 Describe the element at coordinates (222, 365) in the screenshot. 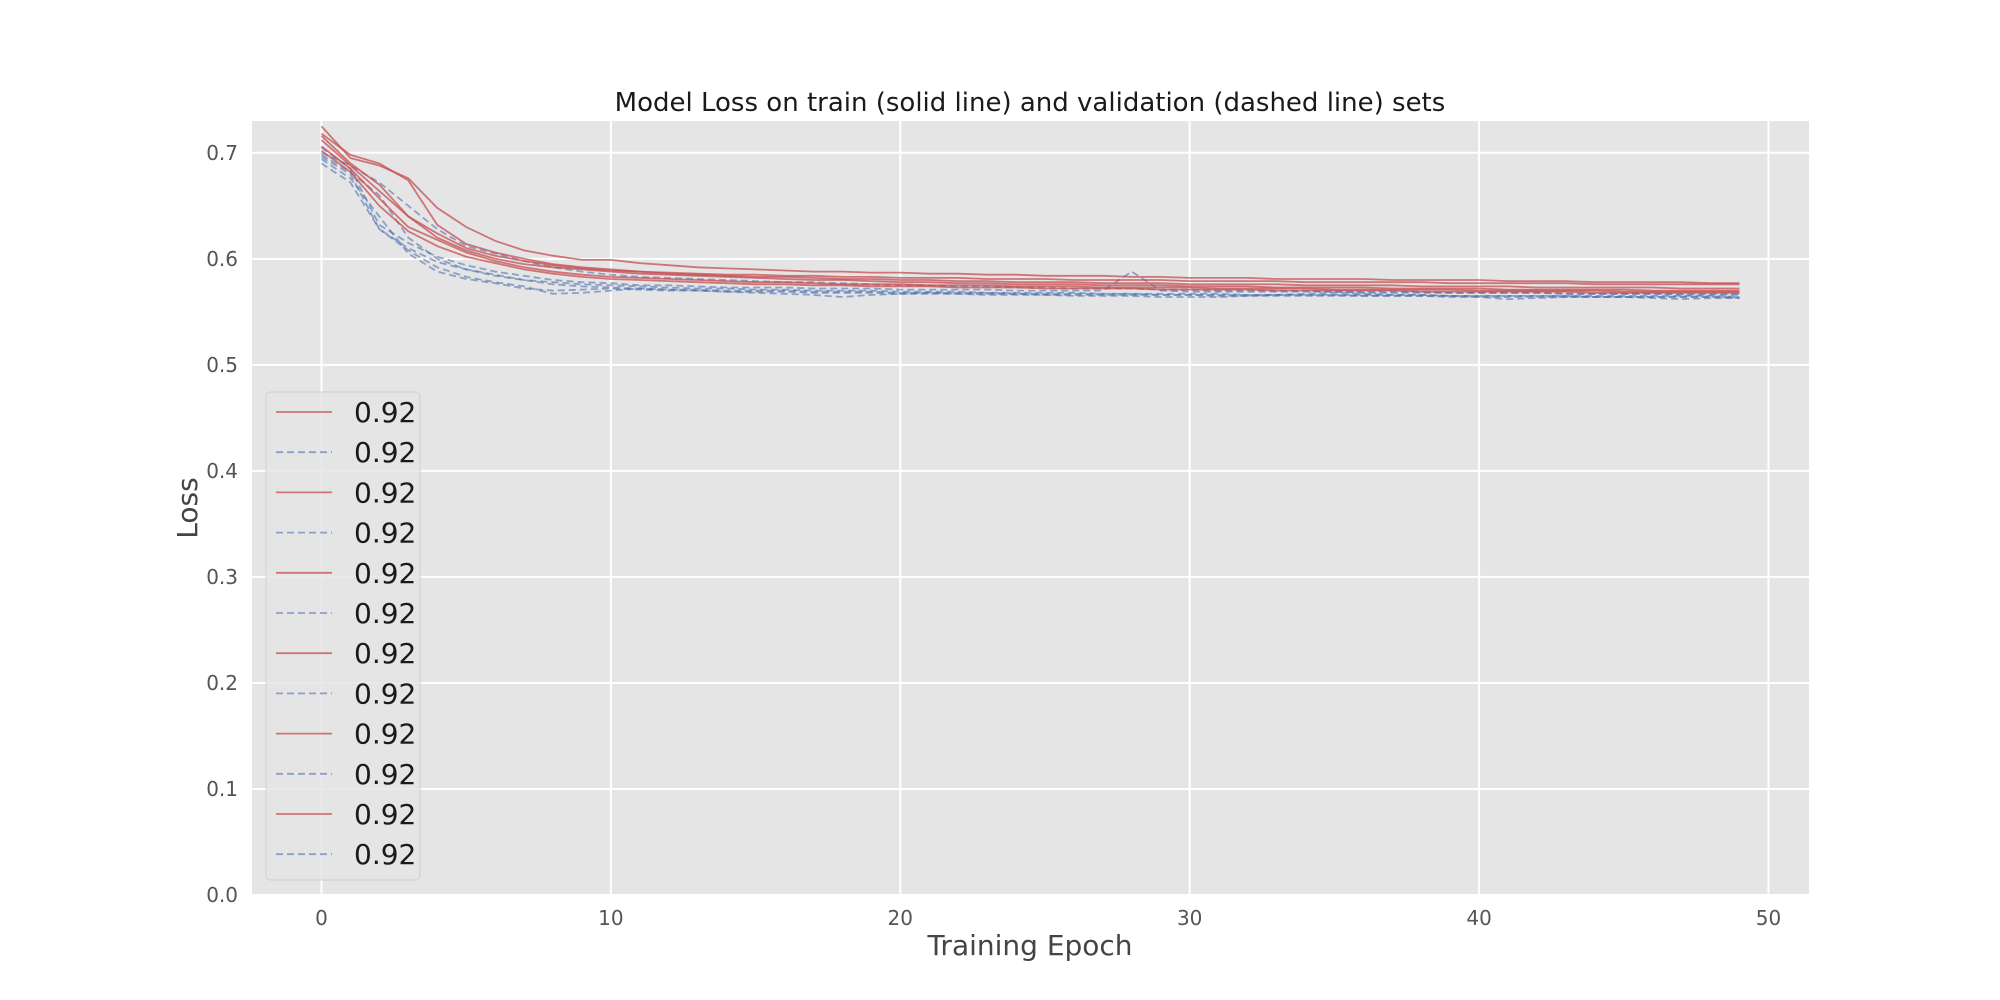

I see `y-tick-label: 0.5` at that location.